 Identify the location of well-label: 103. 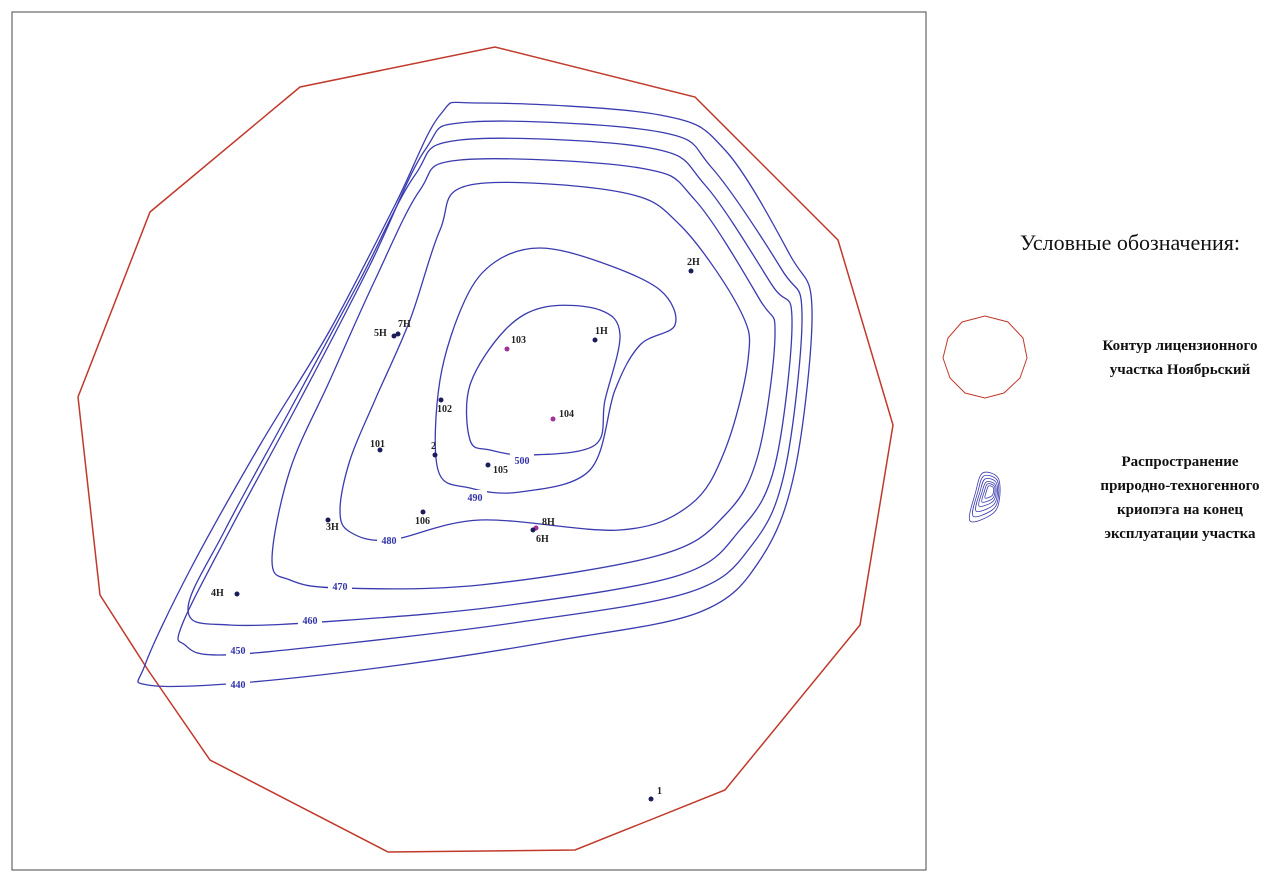
(518, 340).